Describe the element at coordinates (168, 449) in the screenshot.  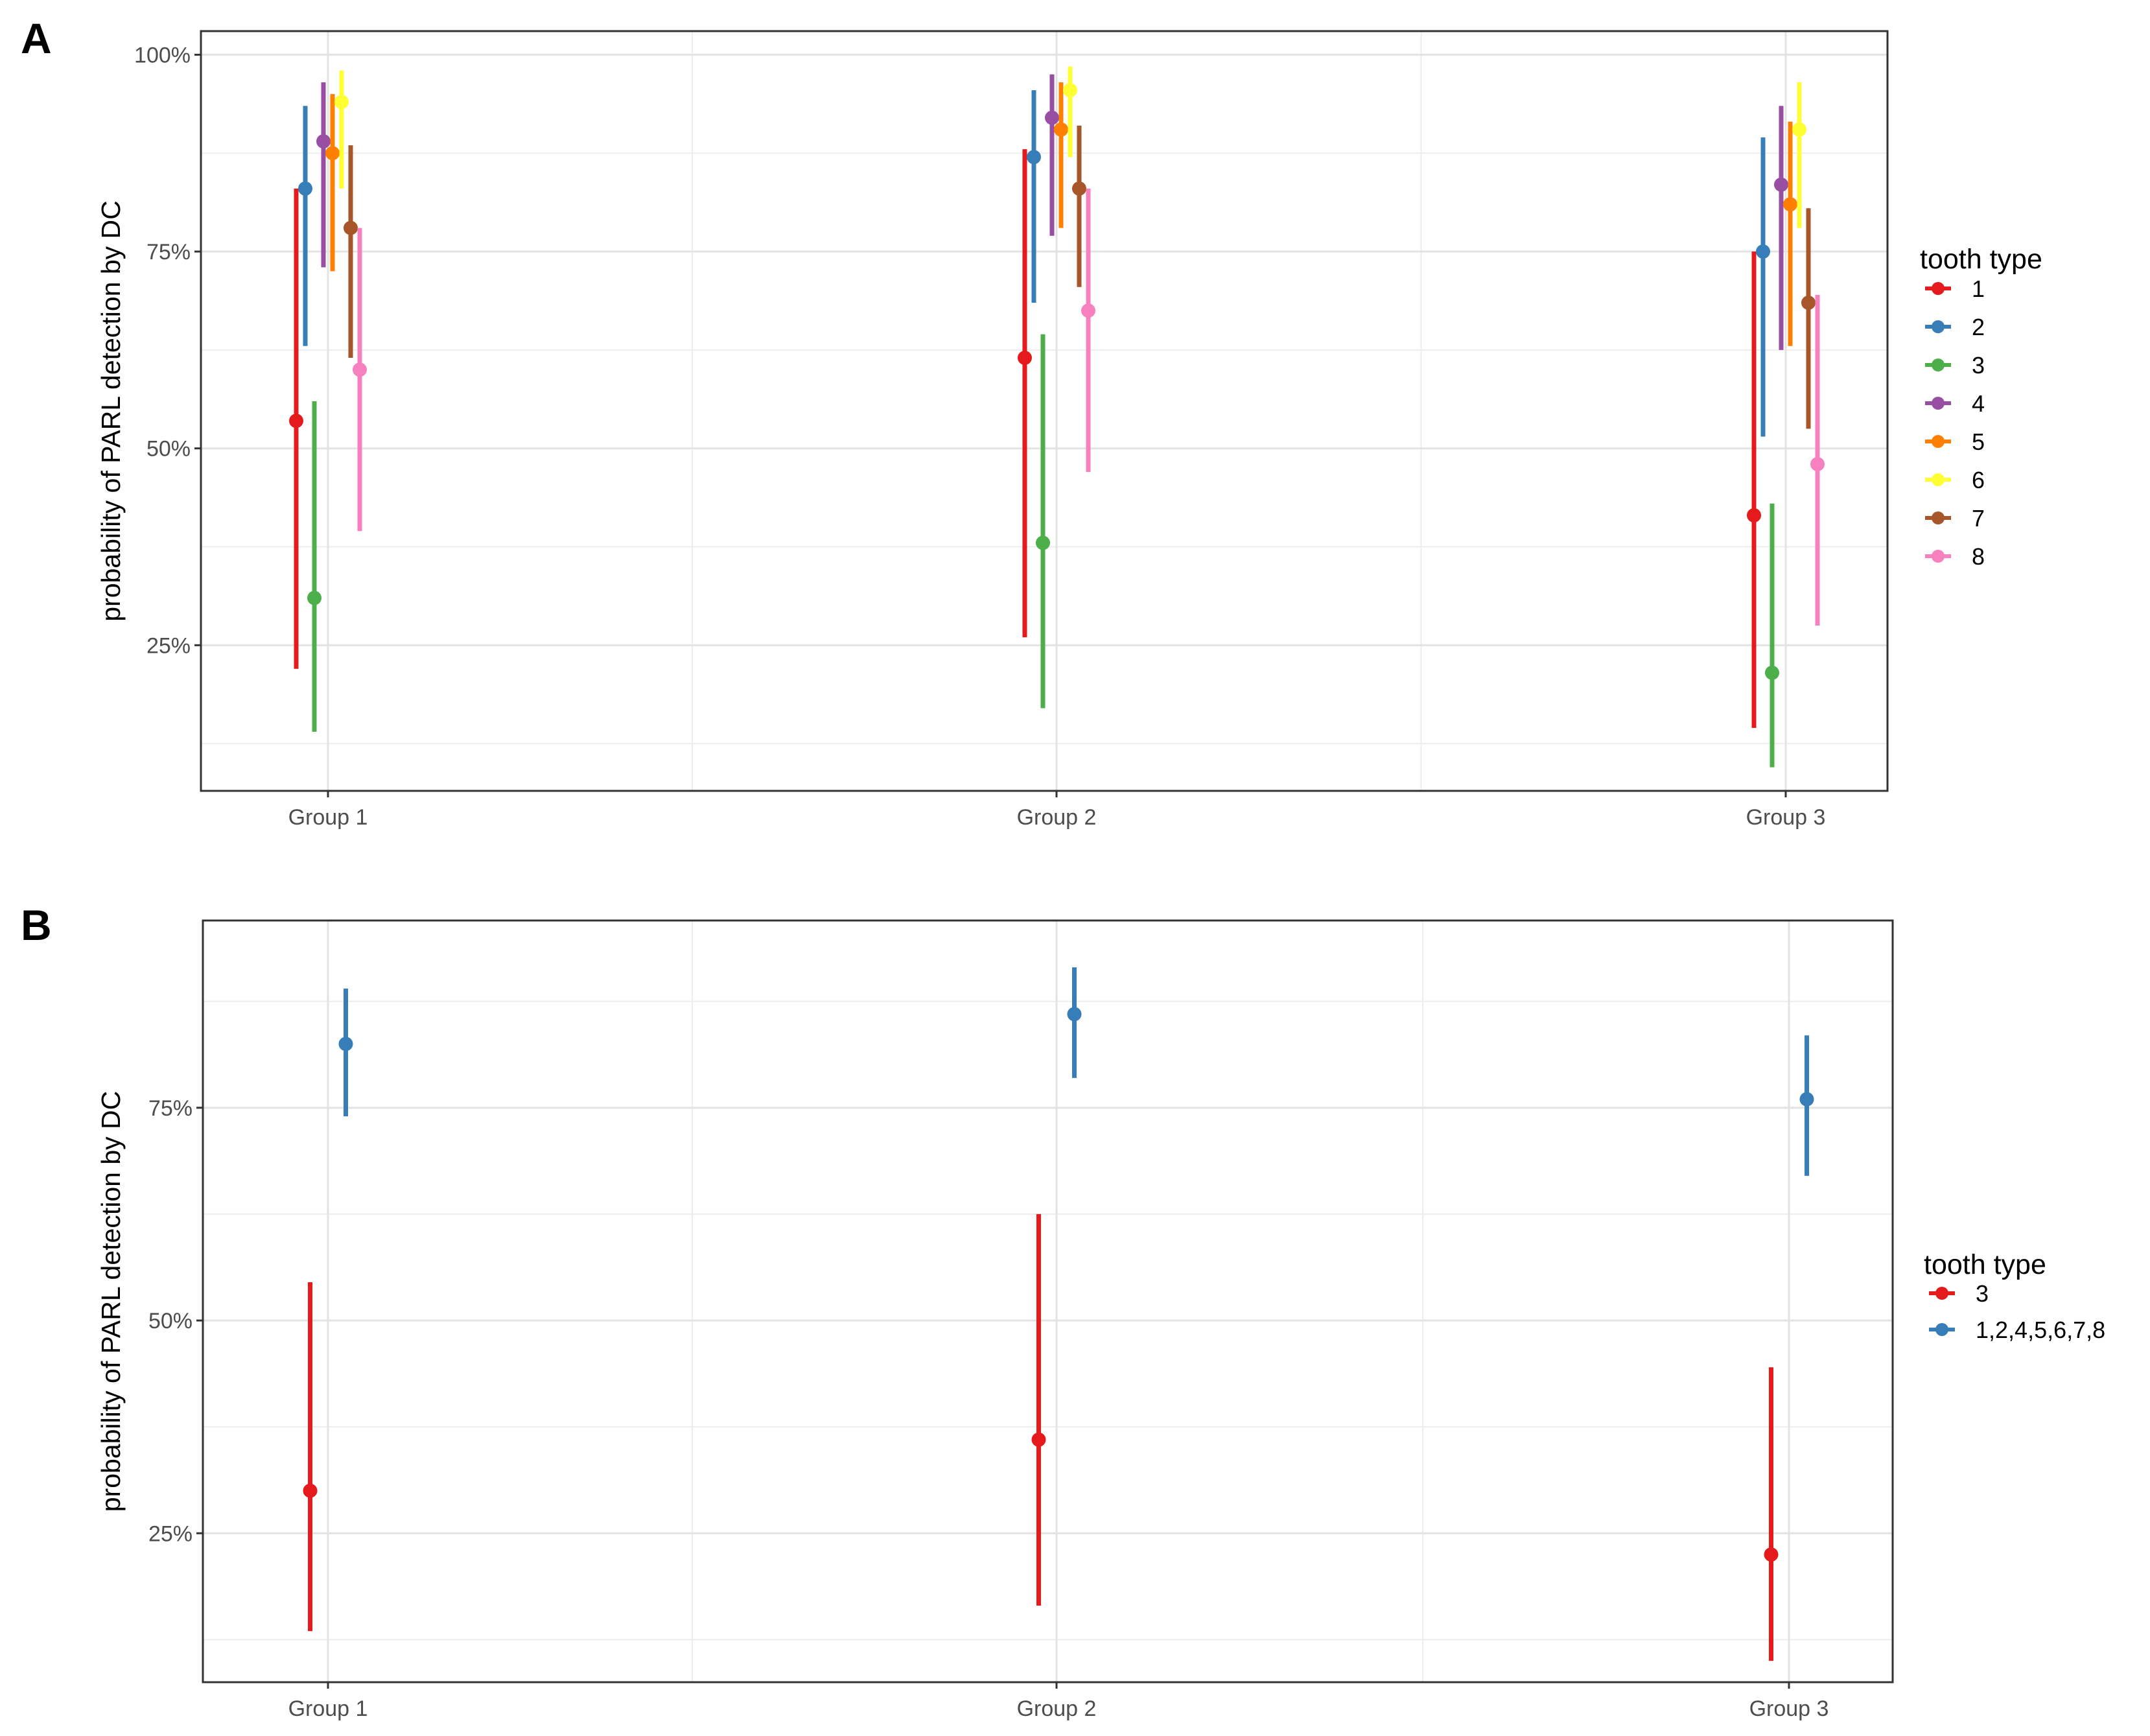
I see `panel-a-y-tick-label: 50%` at that location.